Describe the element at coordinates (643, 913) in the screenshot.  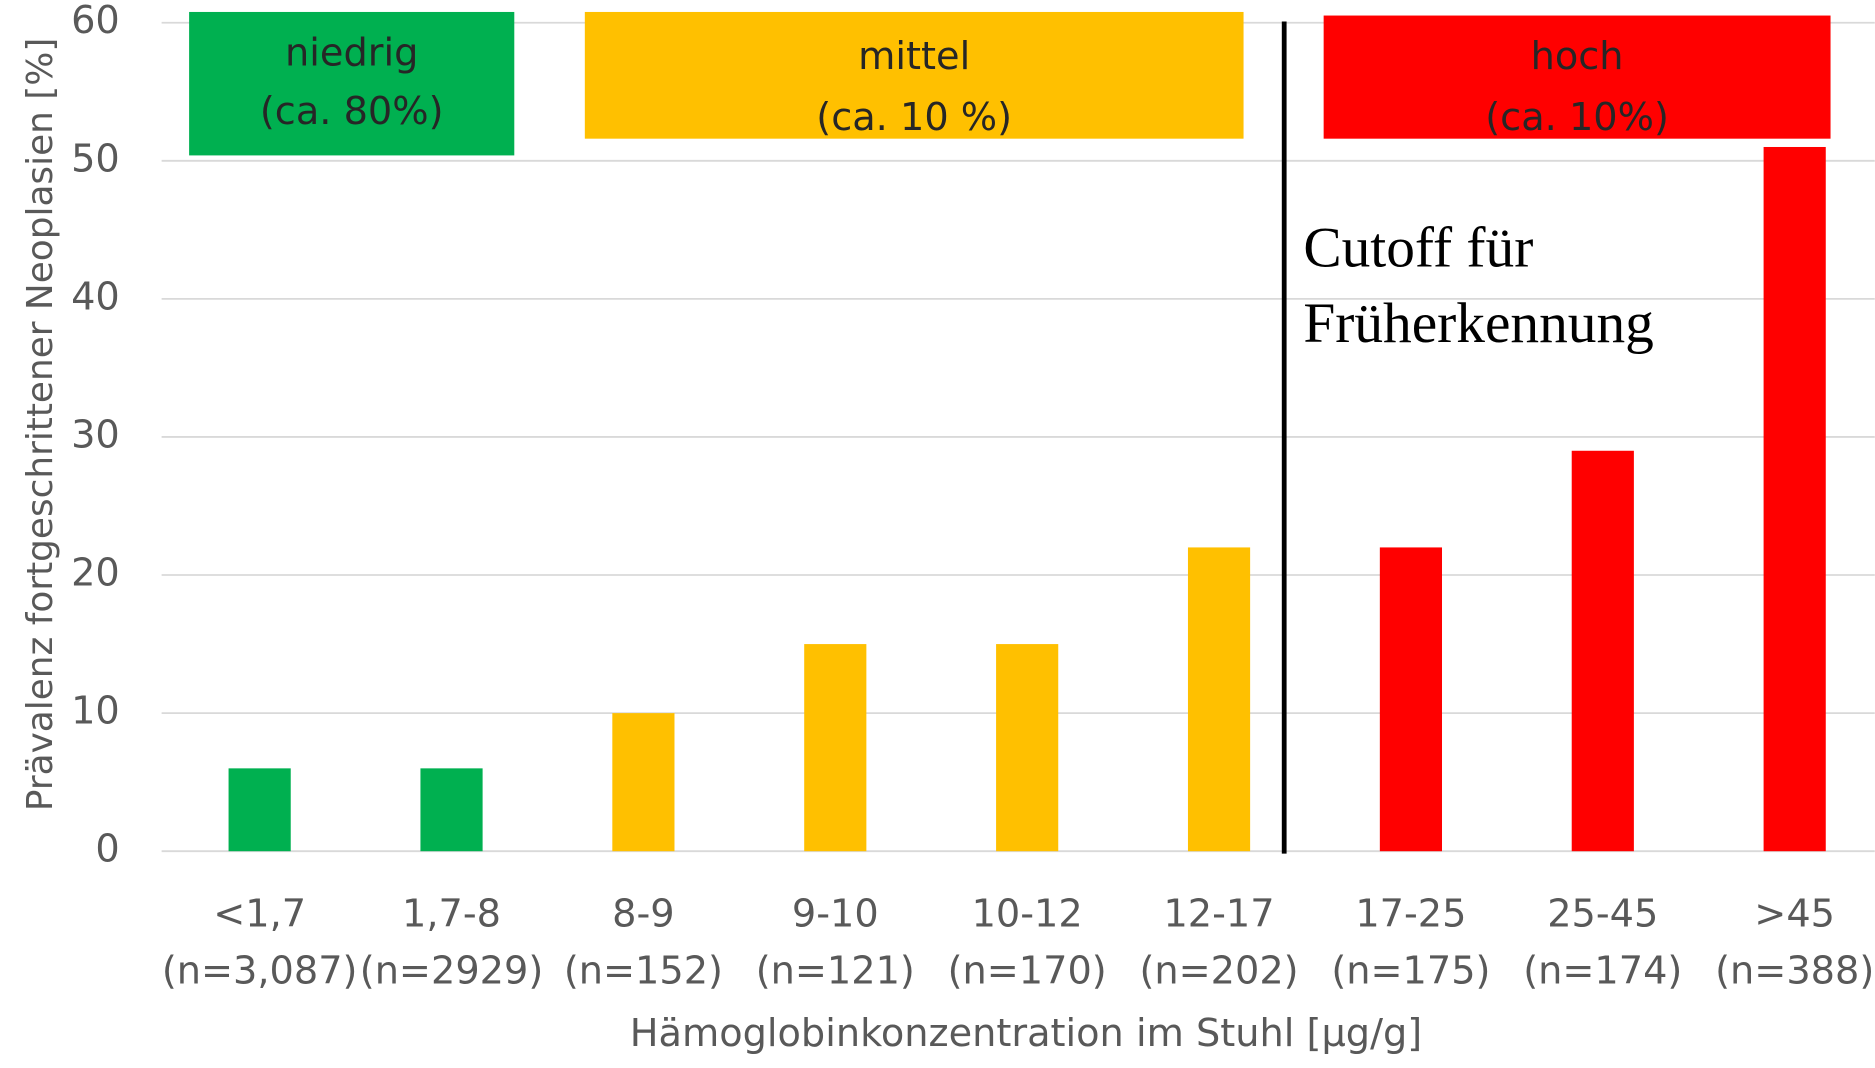
I see `x-tick-label: 8-9` at that location.